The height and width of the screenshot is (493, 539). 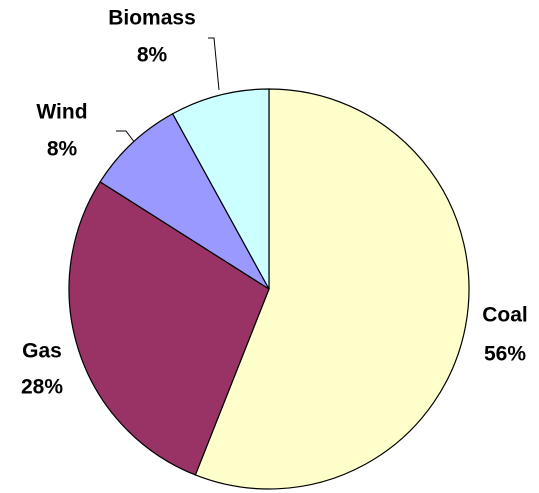 I want to click on value-label: 56%, so click(x=505, y=354).